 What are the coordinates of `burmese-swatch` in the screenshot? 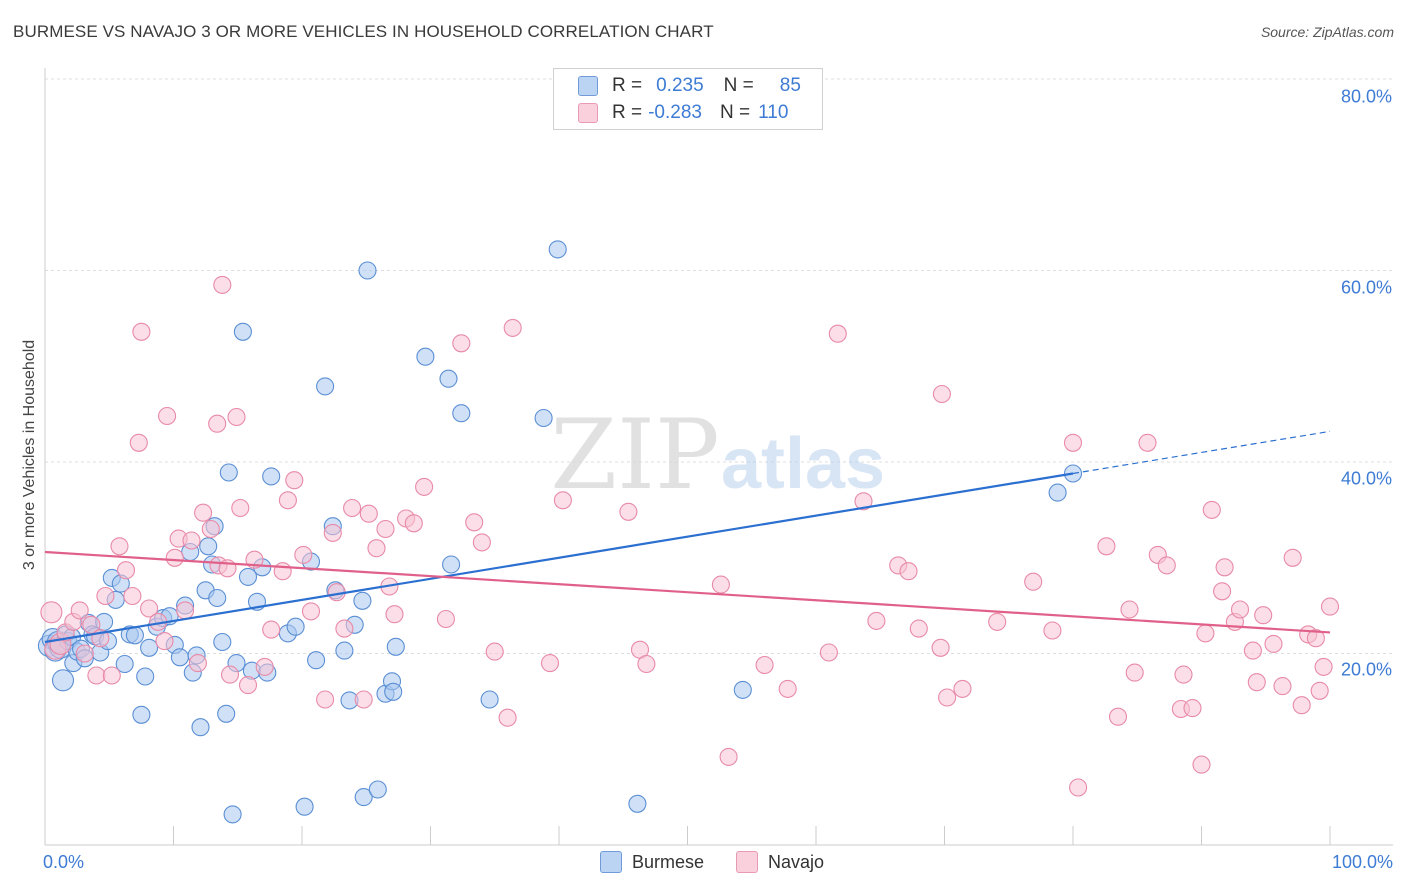 It's located at (611, 862).